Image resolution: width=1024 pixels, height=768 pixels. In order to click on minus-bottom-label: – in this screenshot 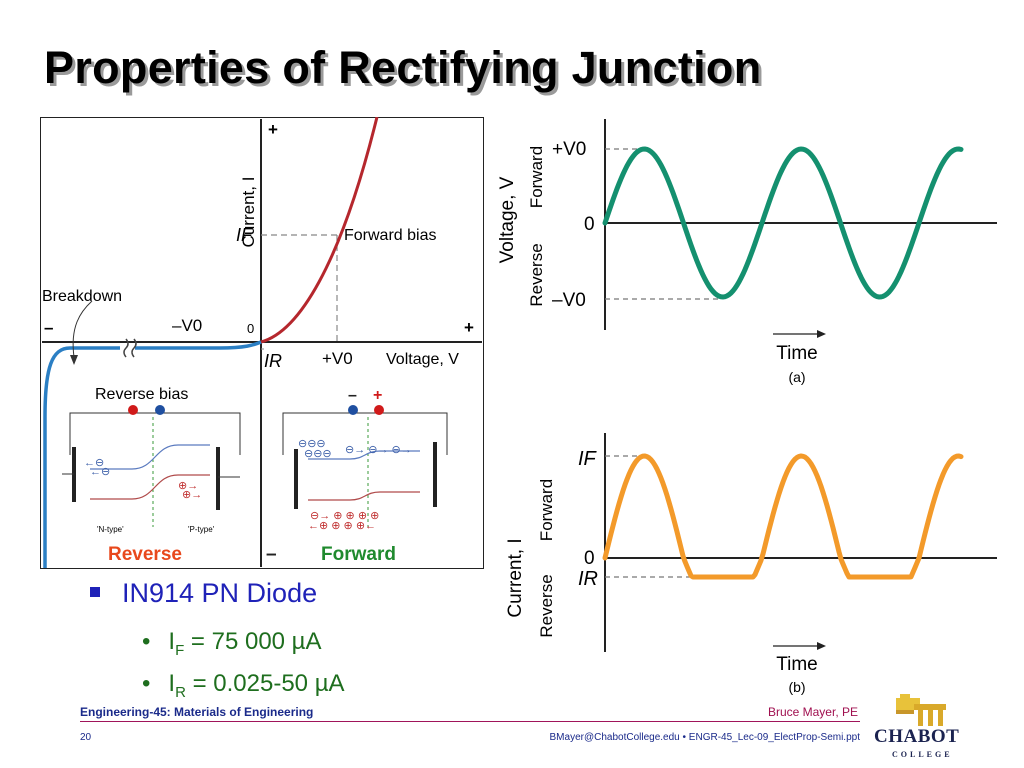, I will do `click(271, 554)`.